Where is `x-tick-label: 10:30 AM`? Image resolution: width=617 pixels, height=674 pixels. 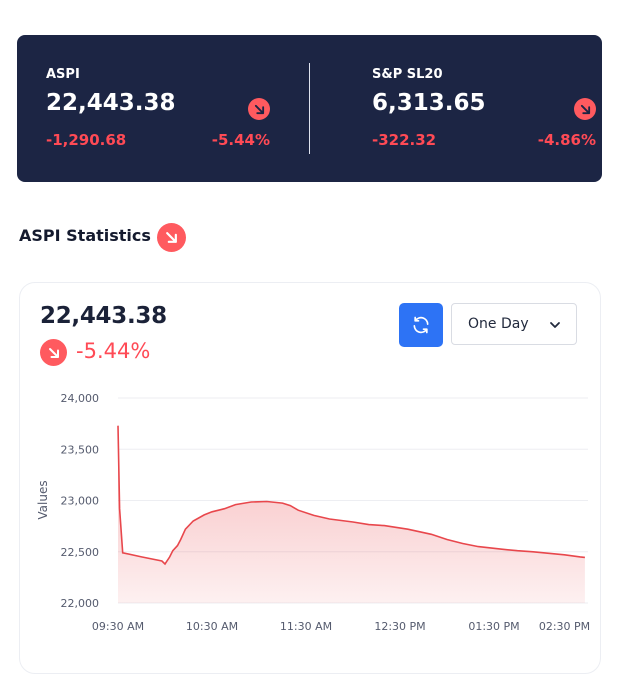
x-tick-label: 10:30 AM is located at coordinates (212, 626).